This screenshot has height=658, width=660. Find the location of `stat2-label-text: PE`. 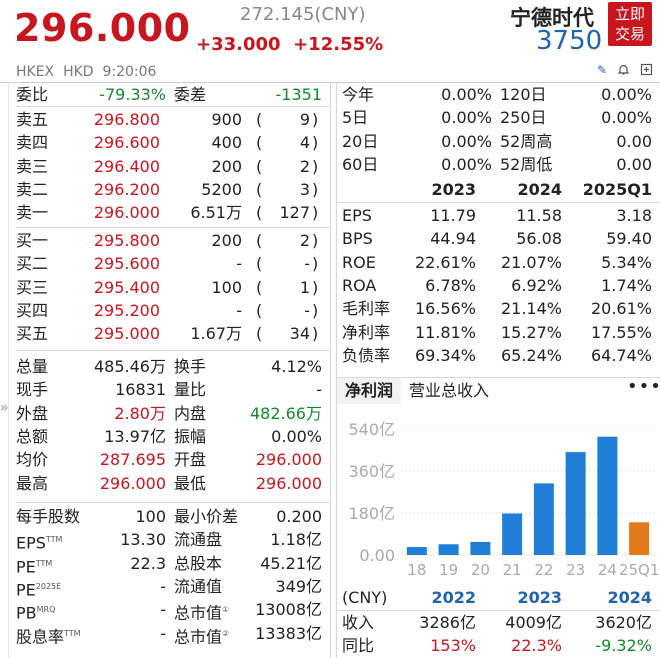

stat2-label-text: PE is located at coordinates (26, 590).